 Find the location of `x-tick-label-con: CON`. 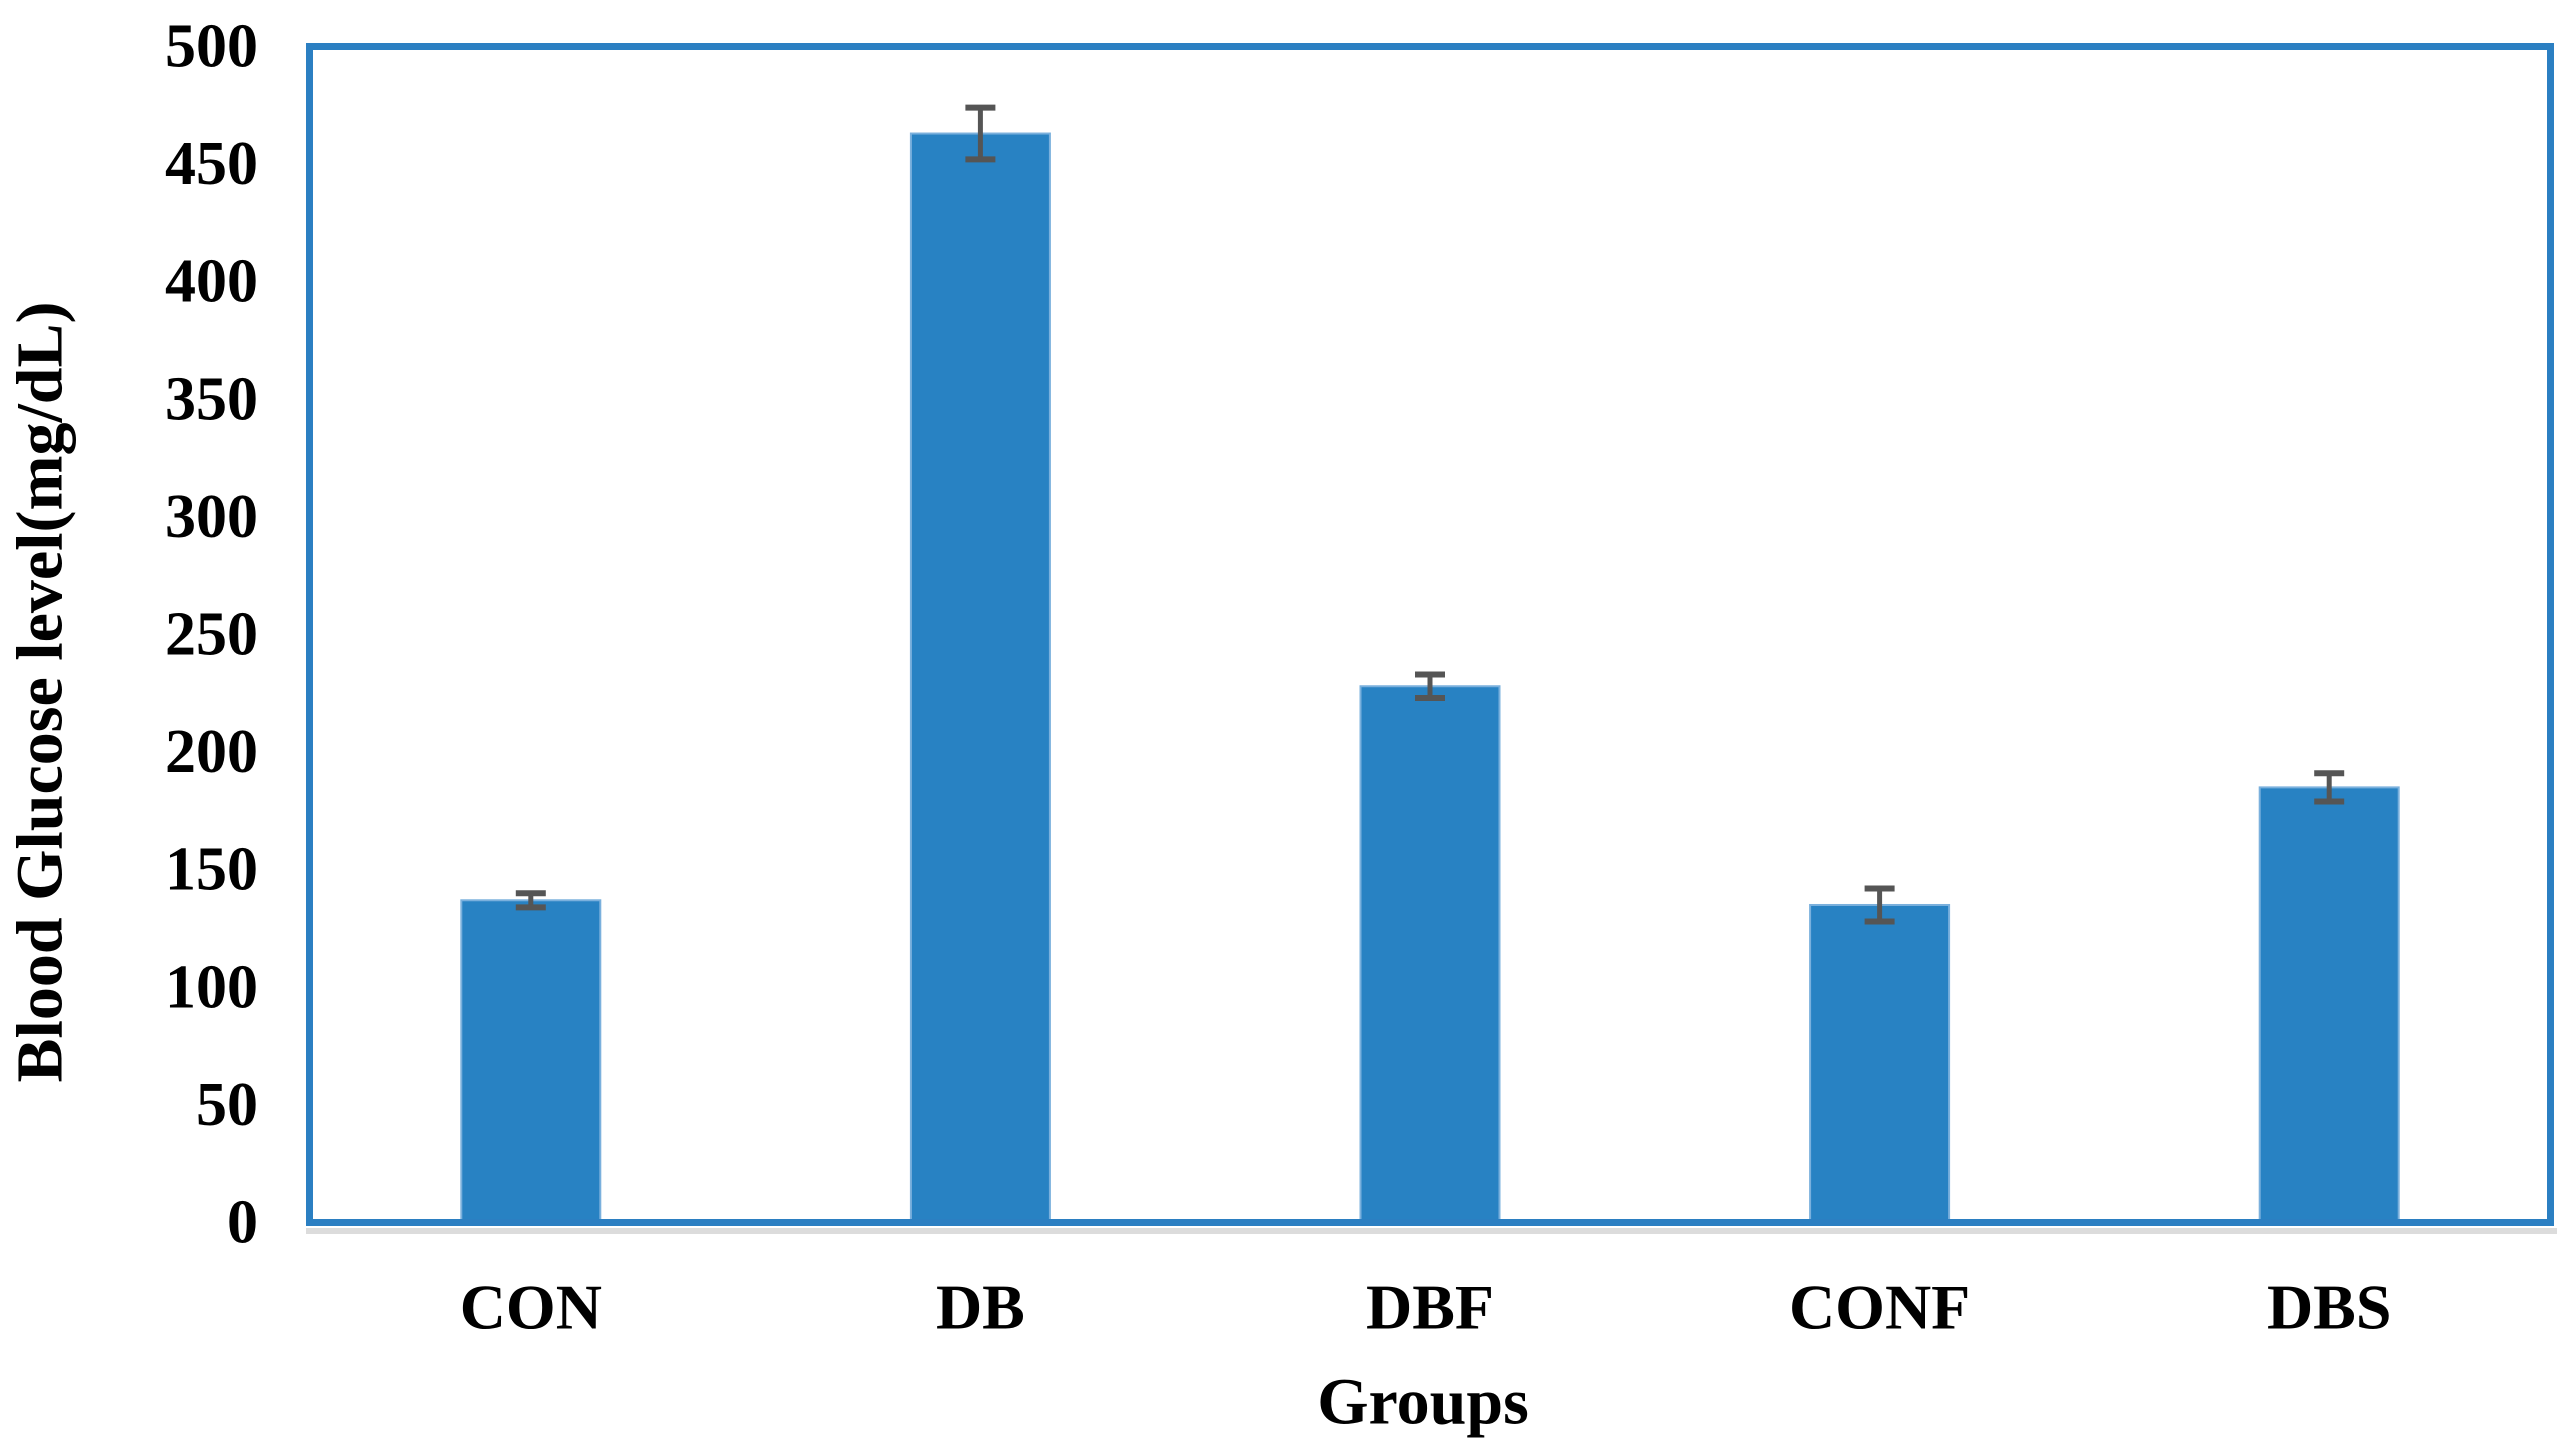

x-tick-label-con: CON is located at coordinates (531, 1307).